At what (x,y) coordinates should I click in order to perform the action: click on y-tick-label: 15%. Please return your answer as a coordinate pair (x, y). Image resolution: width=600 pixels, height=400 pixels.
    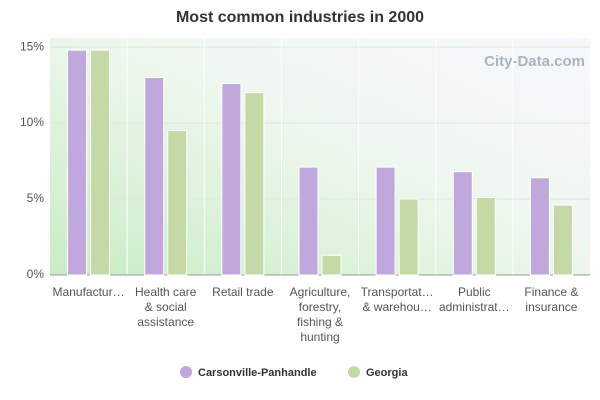
    Looking at the image, I should click on (32, 46).